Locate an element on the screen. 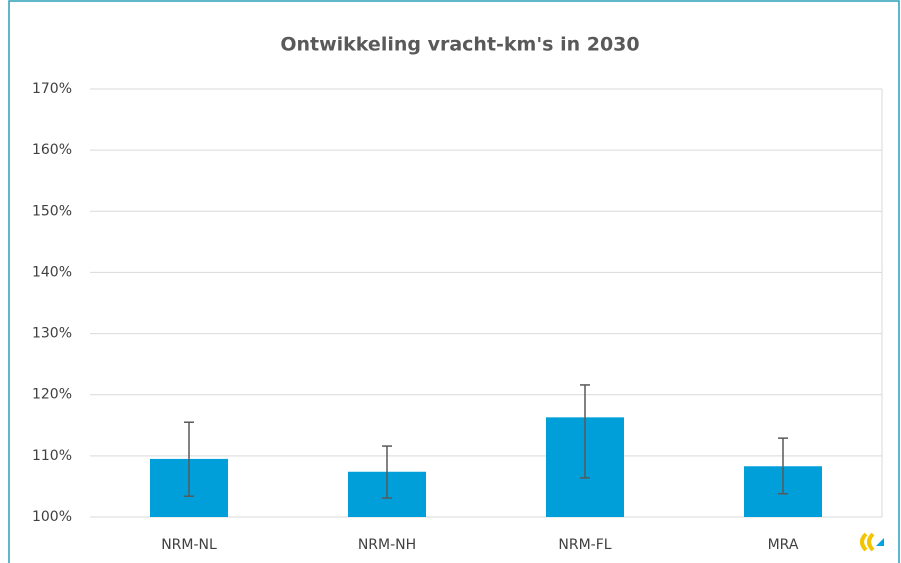  y-tick-label: 160% is located at coordinates (52, 150).